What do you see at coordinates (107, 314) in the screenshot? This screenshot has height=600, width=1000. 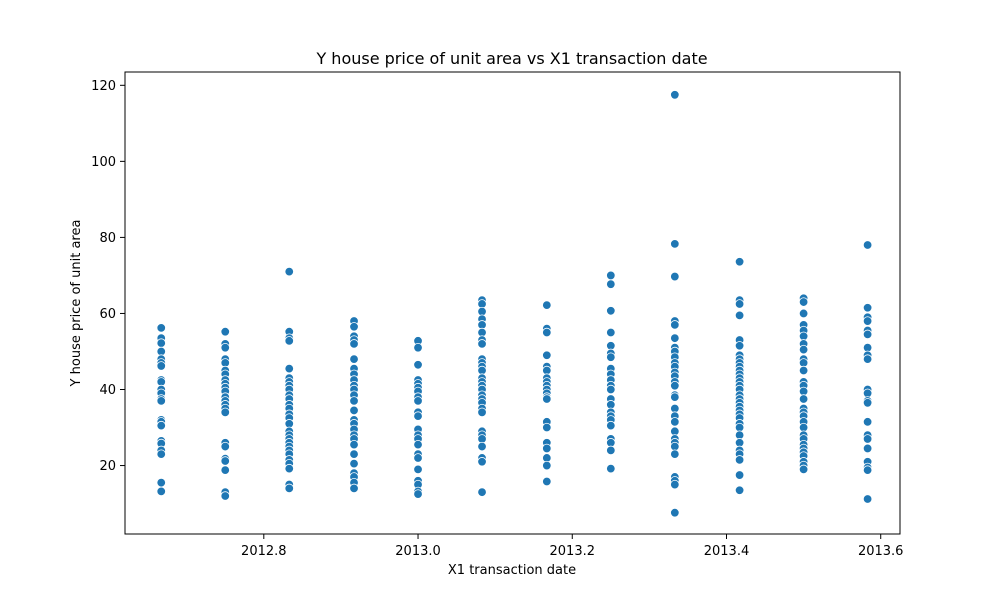 I see `y-tick-label: 60` at bounding box center [107, 314].